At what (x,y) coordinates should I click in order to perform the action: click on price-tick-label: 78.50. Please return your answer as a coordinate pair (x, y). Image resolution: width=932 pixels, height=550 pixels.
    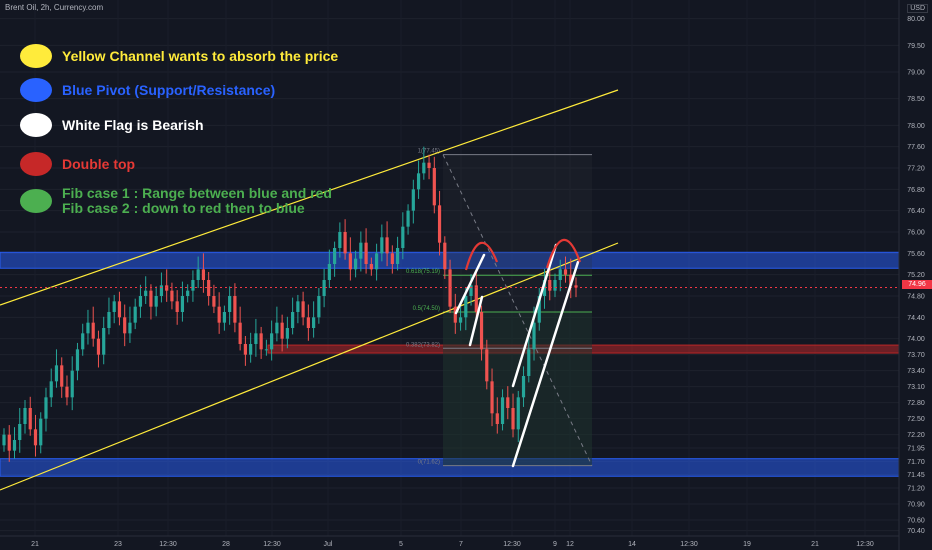
    Looking at the image, I should click on (916, 99).